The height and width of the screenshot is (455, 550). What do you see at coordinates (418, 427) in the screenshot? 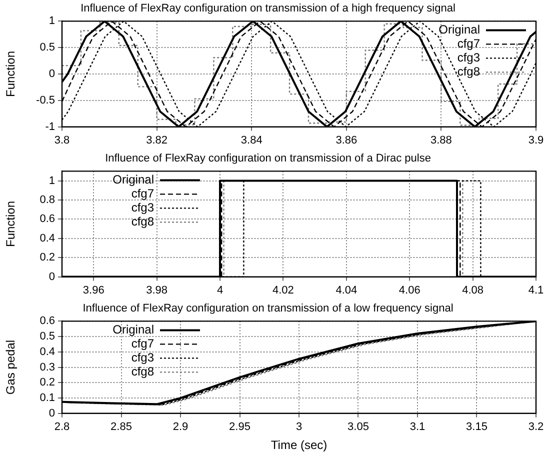
I see `x-tick-label: 3.1` at bounding box center [418, 427].